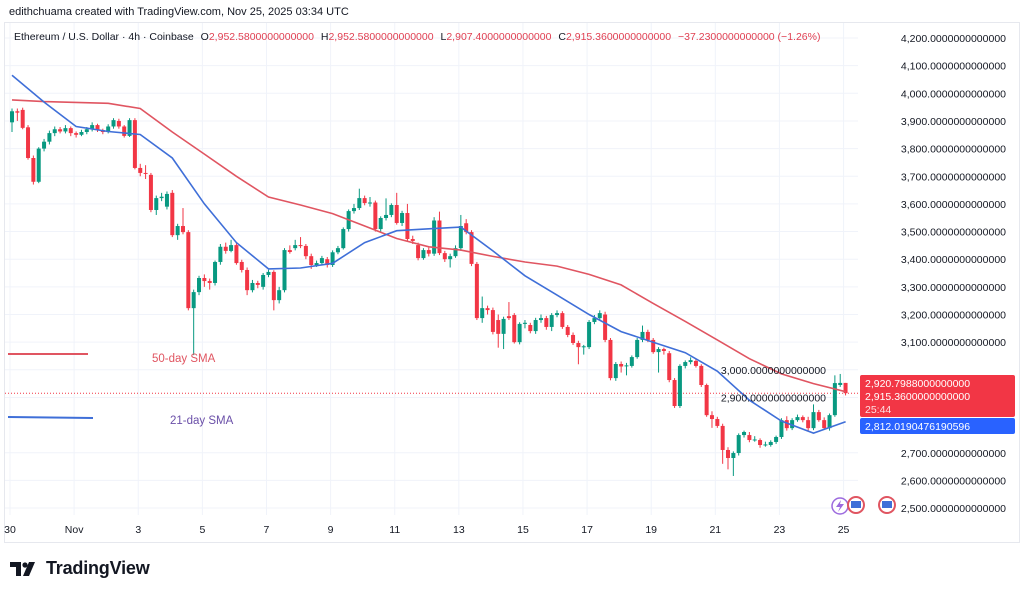 This screenshot has height=595, width=1024. Describe the element at coordinates (953, 288) in the screenshot. I see `price-tick-label: 3,300.0000000000000` at that location.